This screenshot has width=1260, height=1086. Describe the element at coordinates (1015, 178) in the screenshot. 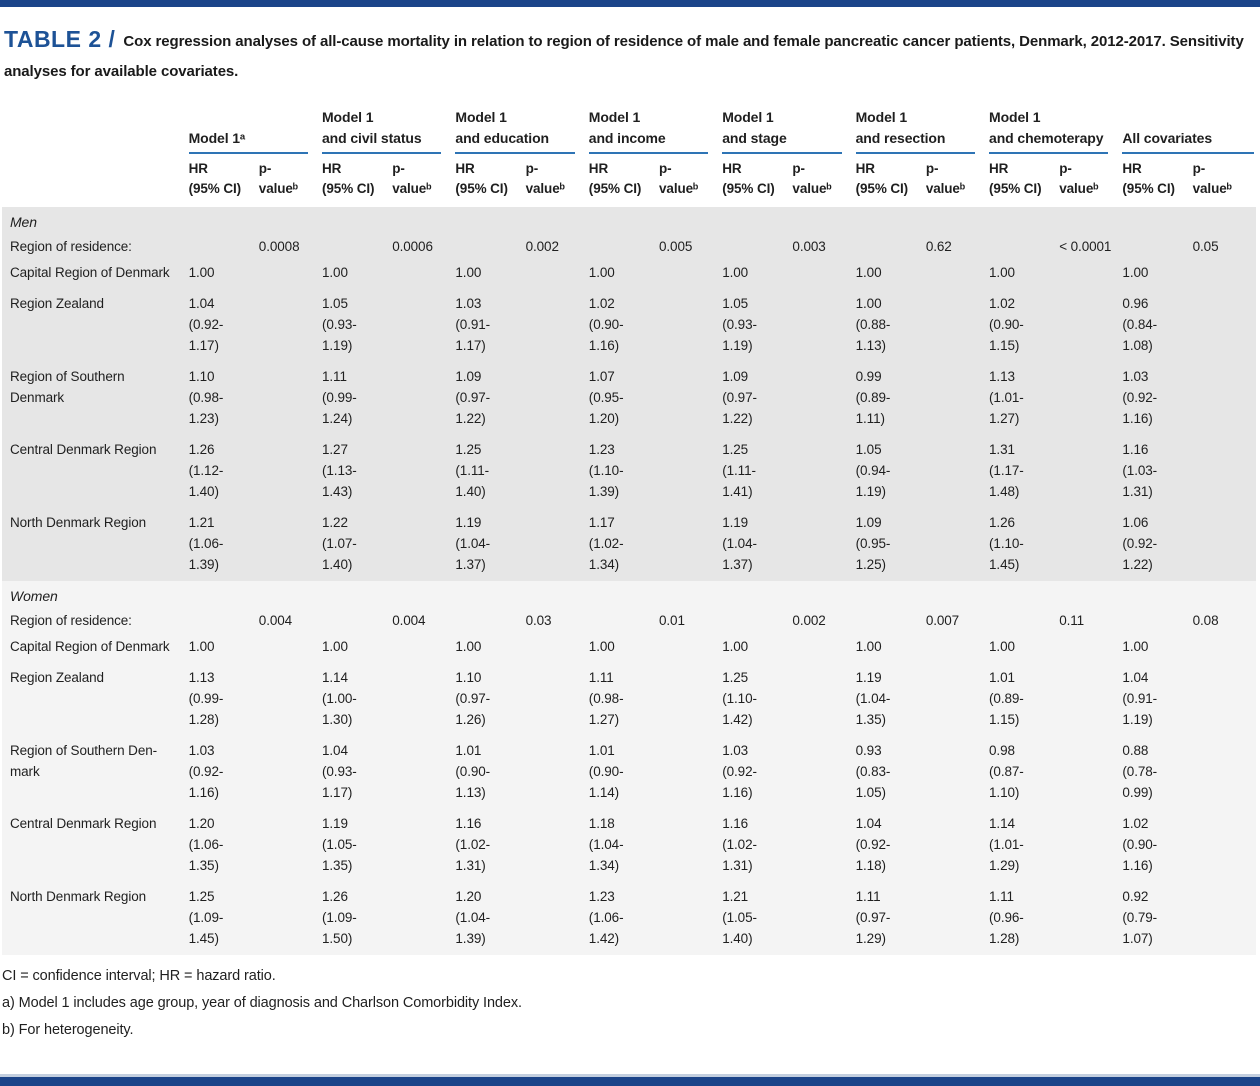

I see `col-subheader-hr-7: HR (95% CI)` at that location.